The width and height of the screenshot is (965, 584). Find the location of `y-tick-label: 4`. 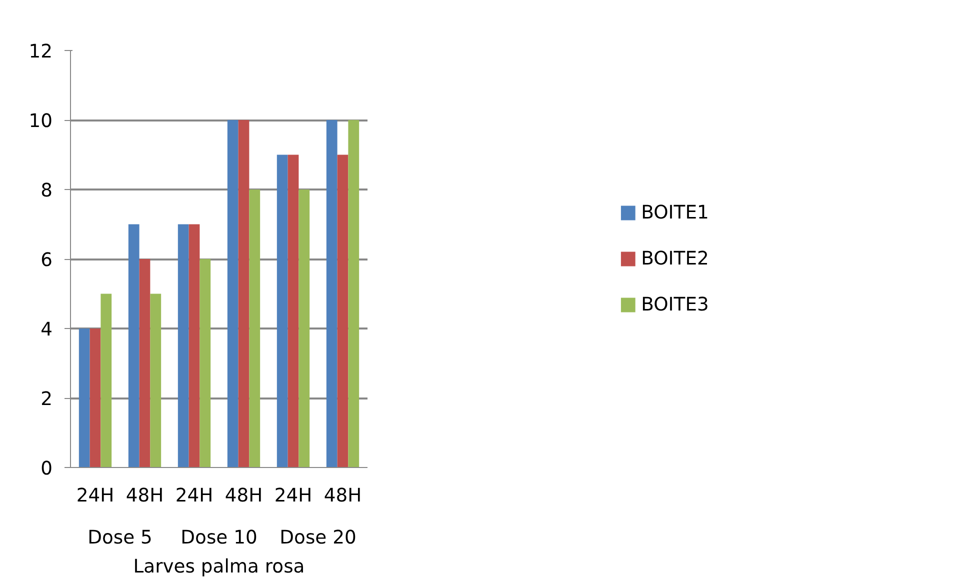

y-tick-label: 4 is located at coordinates (46, 330).